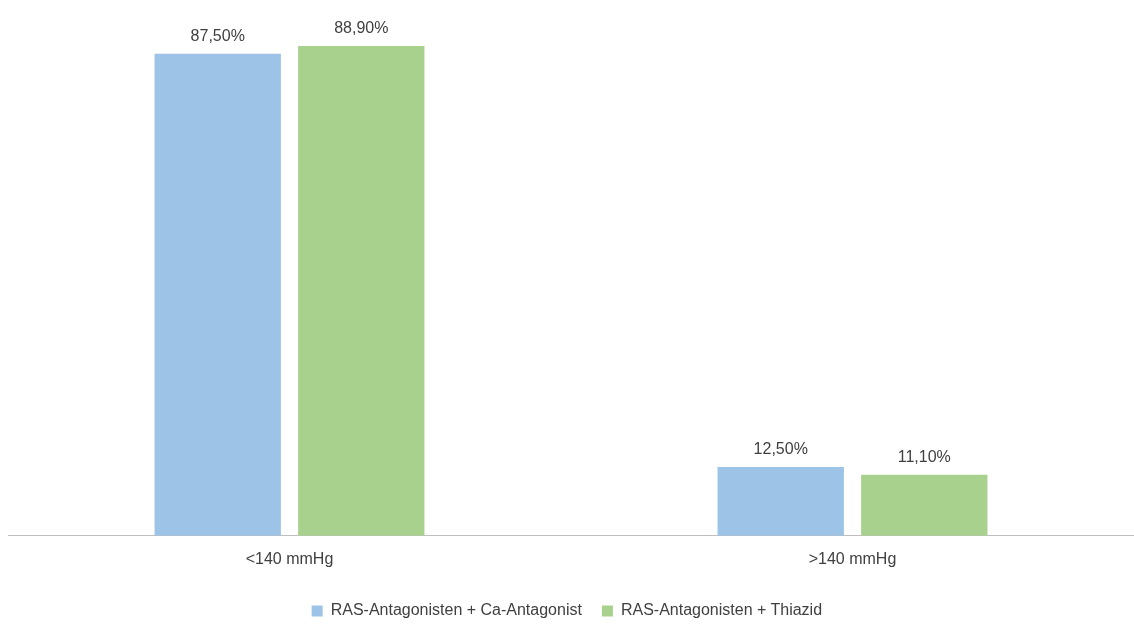 The height and width of the screenshot is (629, 1134). I want to click on x-tick-label: >140 mmHg, so click(852, 558).